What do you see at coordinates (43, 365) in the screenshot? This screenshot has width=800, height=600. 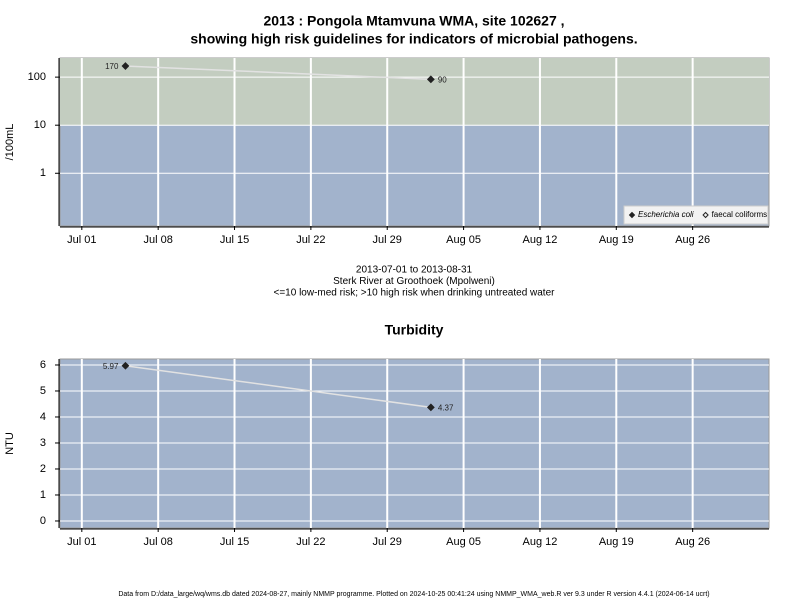 I see `y-tick-label: 6` at bounding box center [43, 365].